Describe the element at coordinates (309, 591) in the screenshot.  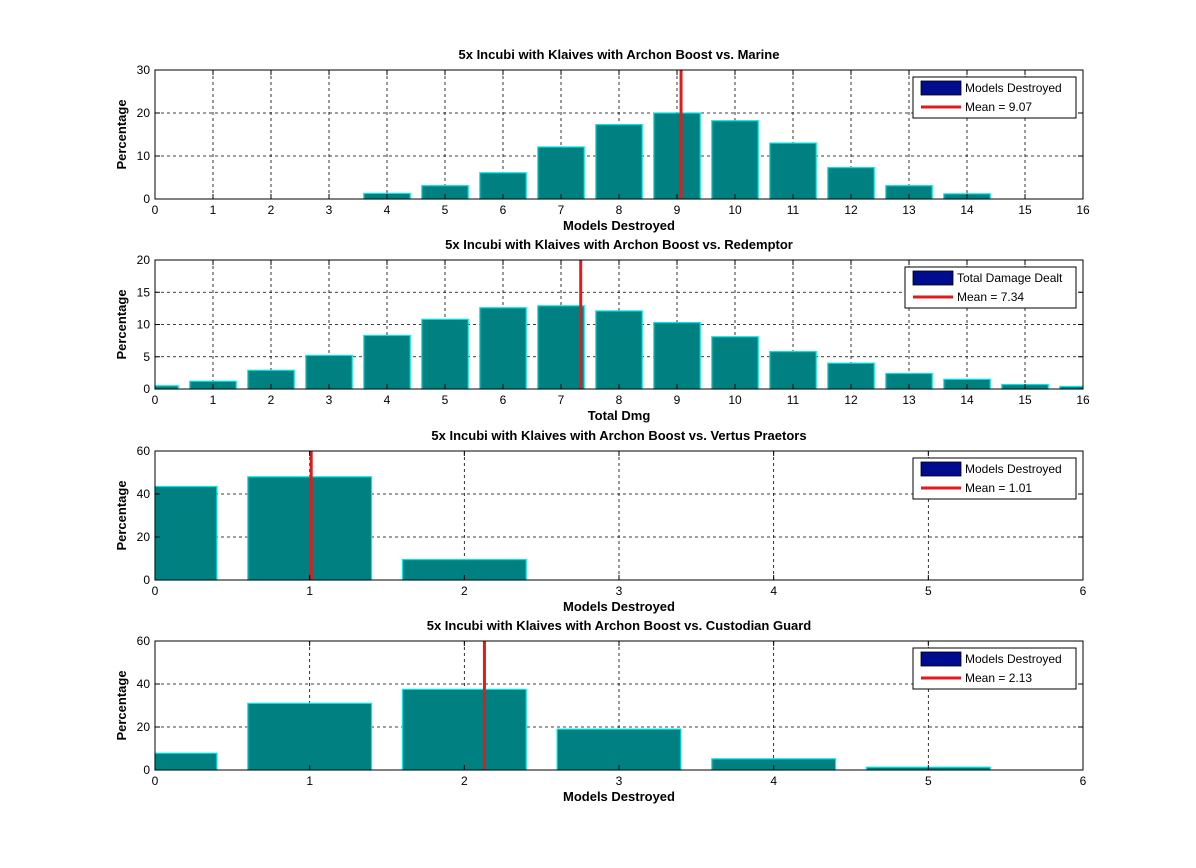
I see `x-tick-label: 1` at that location.